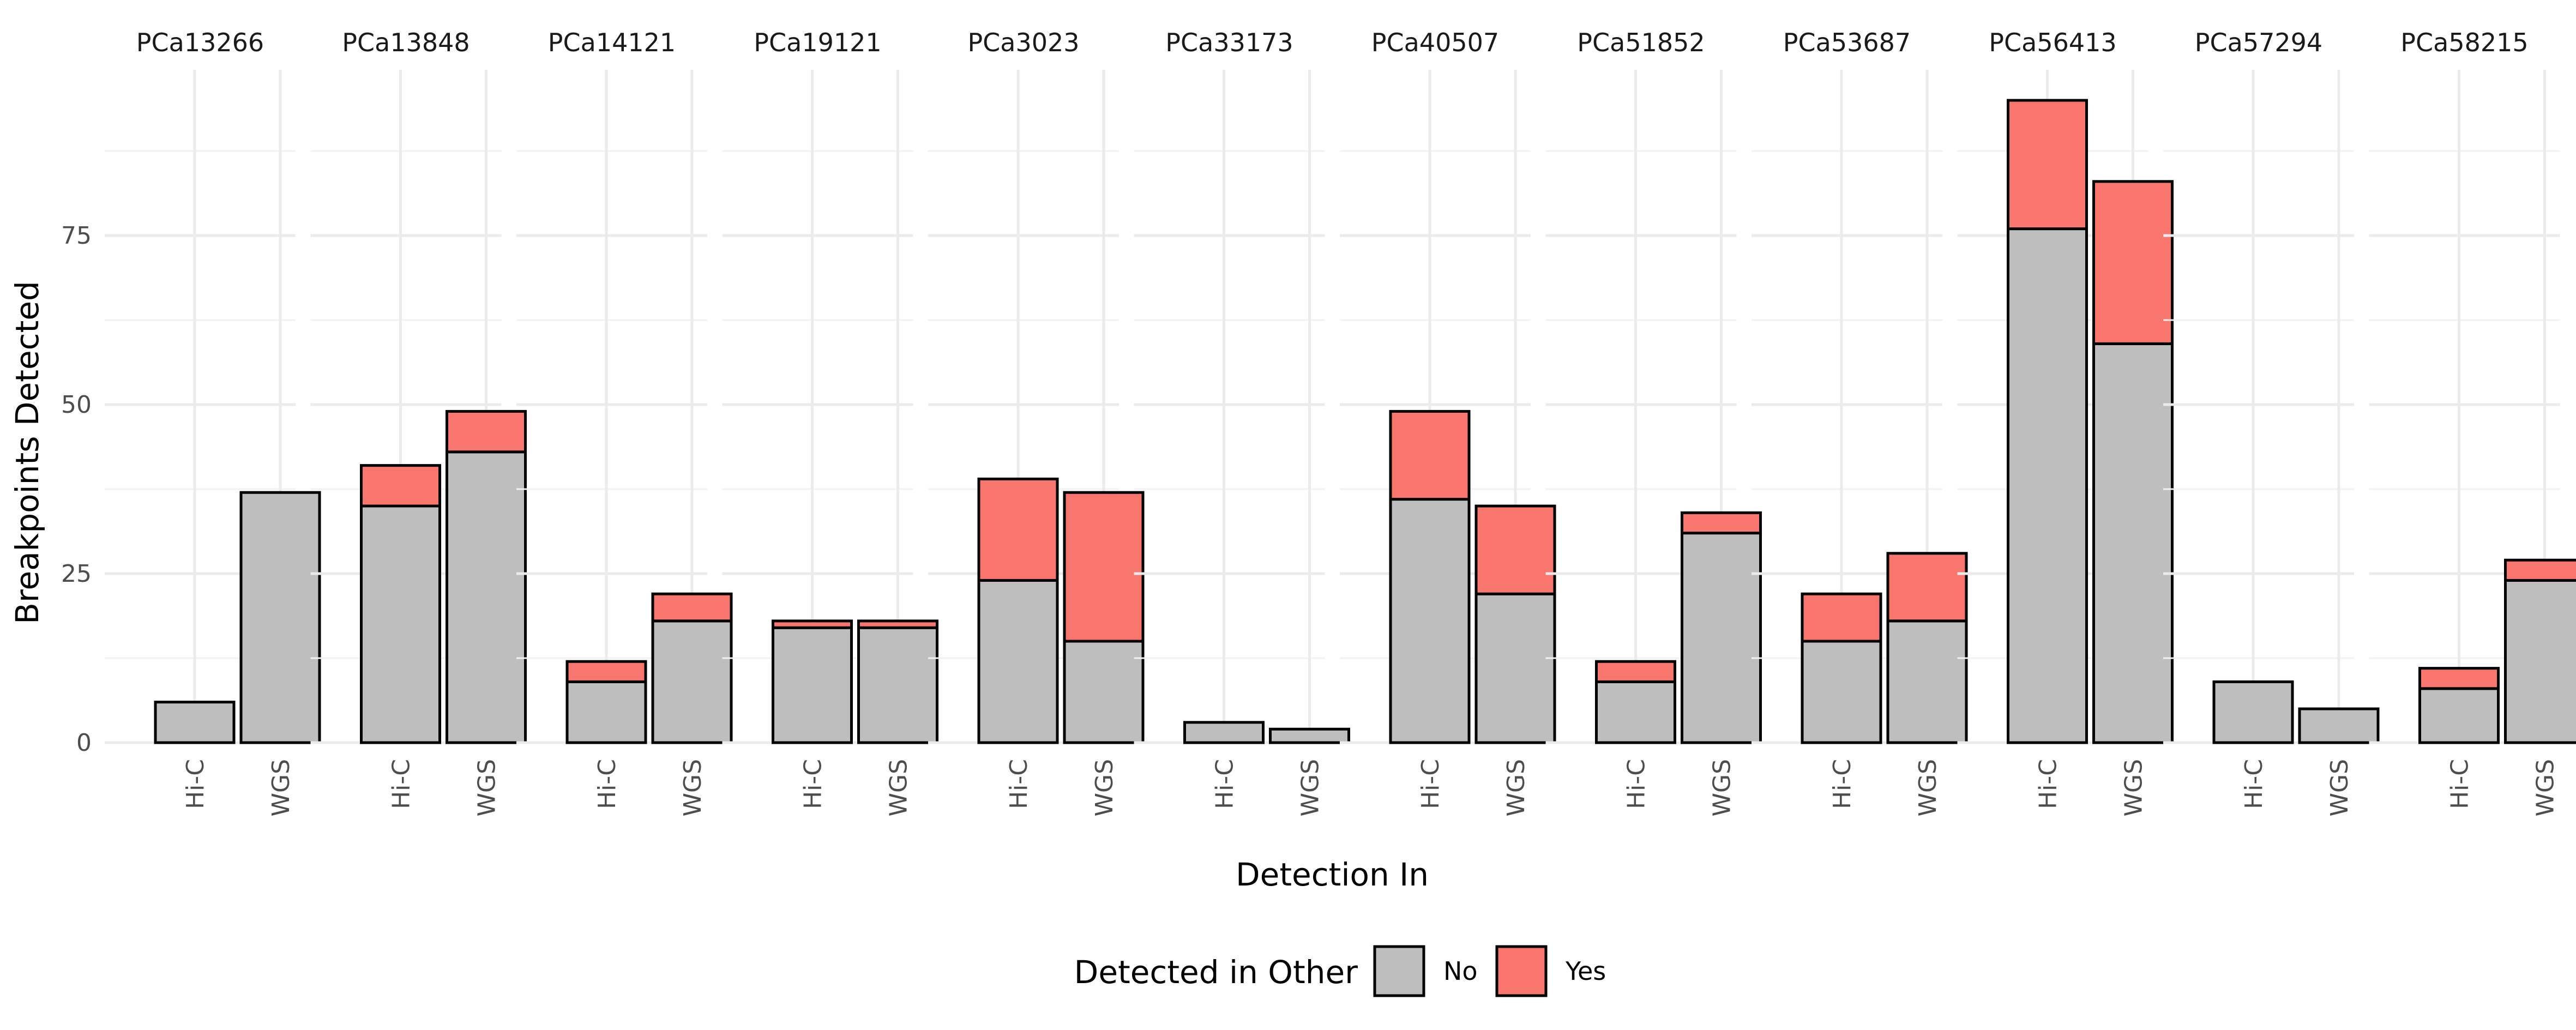 Image resolution: width=2576 pixels, height=1030 pixels. I want to click on legend-label: No, so click(1460, 971).